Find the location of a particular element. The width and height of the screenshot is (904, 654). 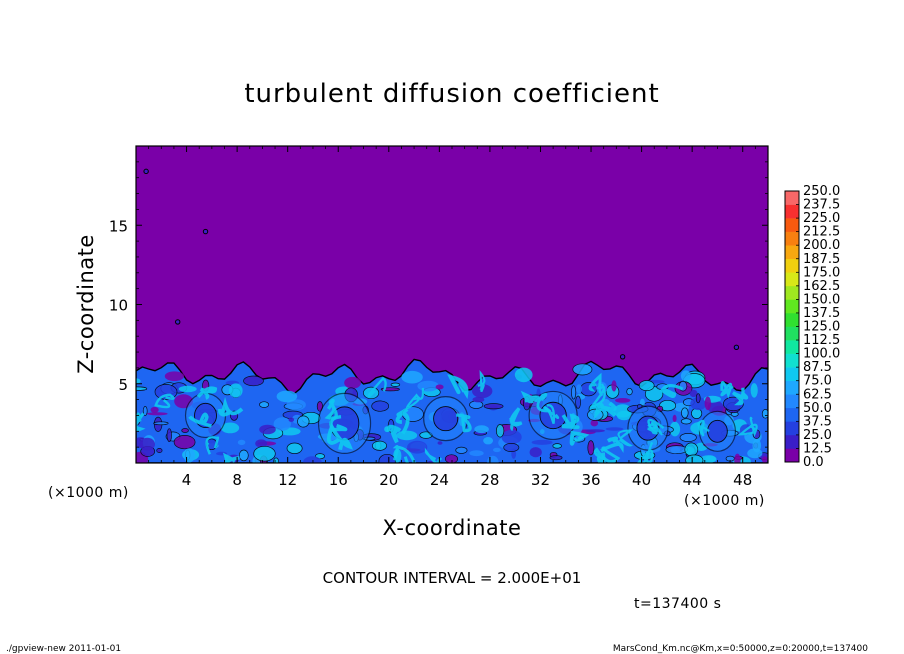

chart-title: turbulent diffusion coefficient is located at coordinates (451, 94).